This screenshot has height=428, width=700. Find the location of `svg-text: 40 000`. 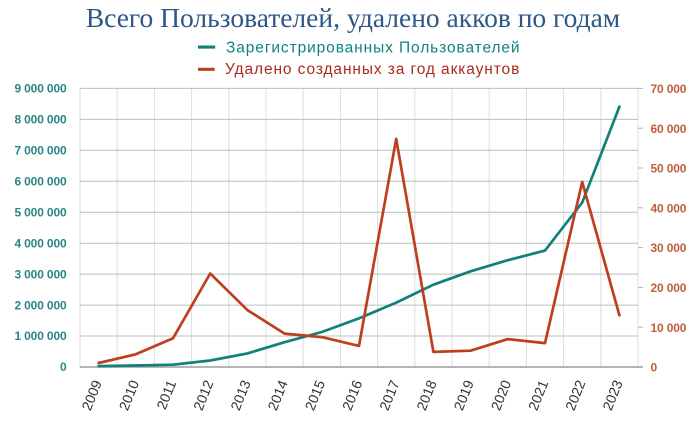

svg-text: 40 000 is located at coordinates (669, 208).